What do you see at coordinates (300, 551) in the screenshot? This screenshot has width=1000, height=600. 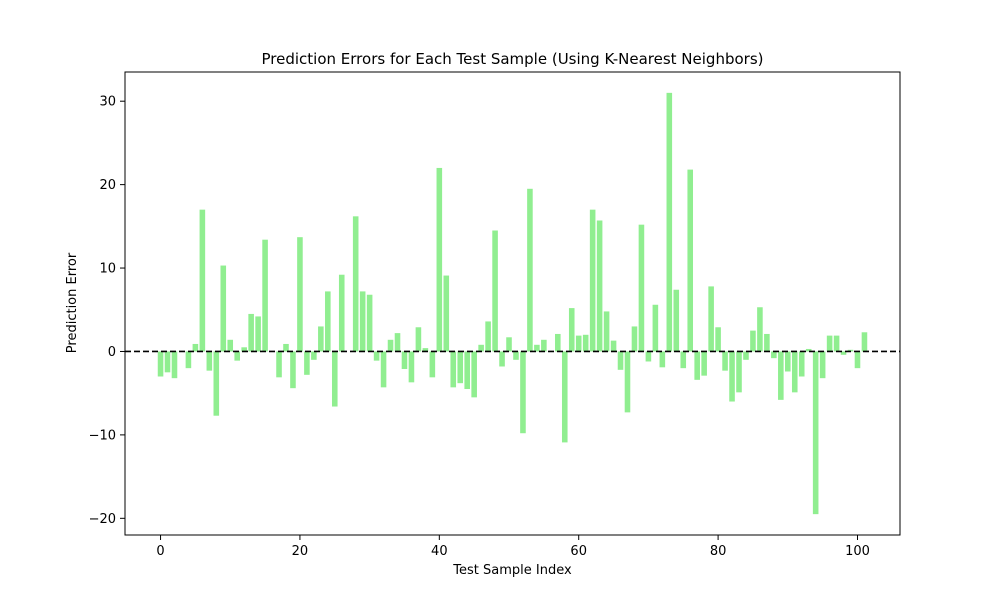 I see `x-tick-label: 20` at bounding box center [300, 551].